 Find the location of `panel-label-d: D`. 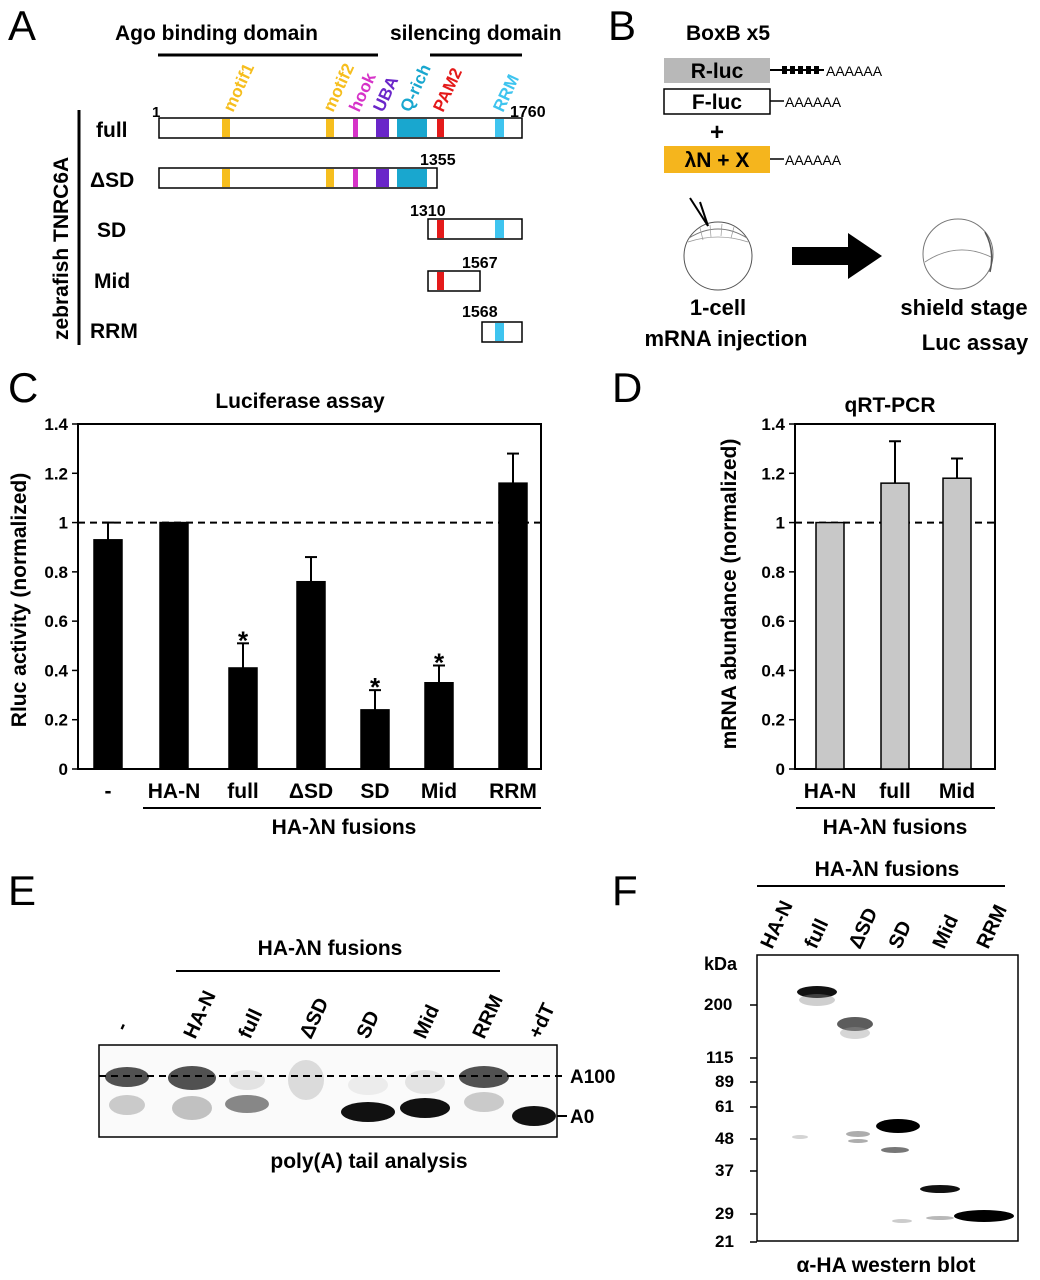

panel-label-d: D is located at coordinates (627, 387).